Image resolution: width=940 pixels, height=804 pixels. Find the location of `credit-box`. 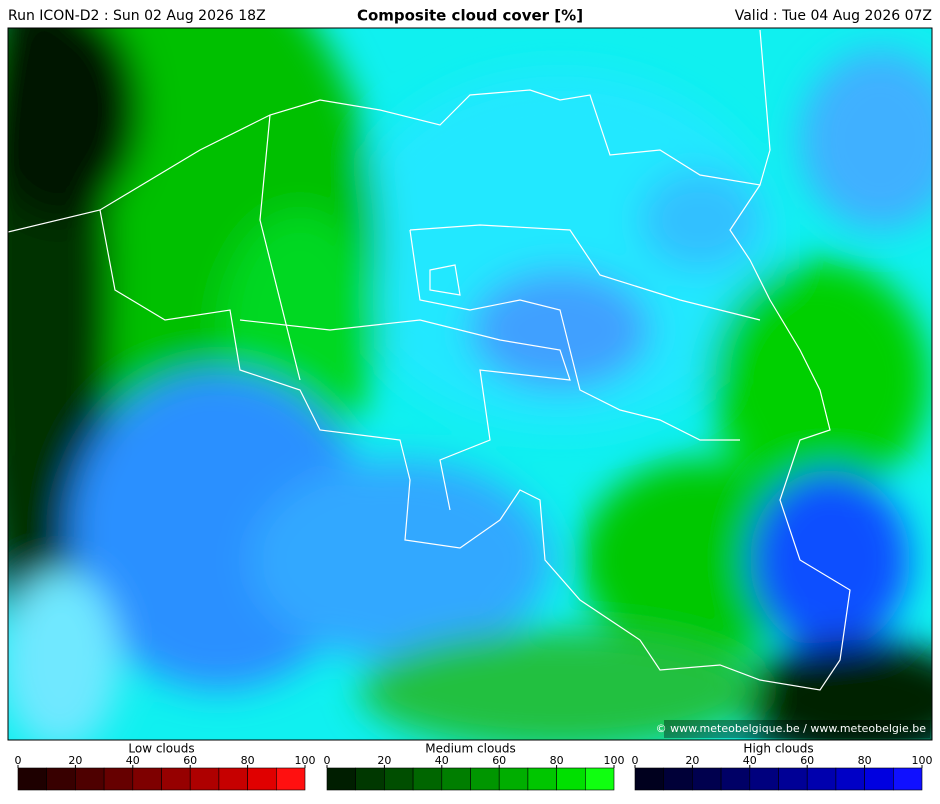

credit-box is located at coordinates (797, 729).